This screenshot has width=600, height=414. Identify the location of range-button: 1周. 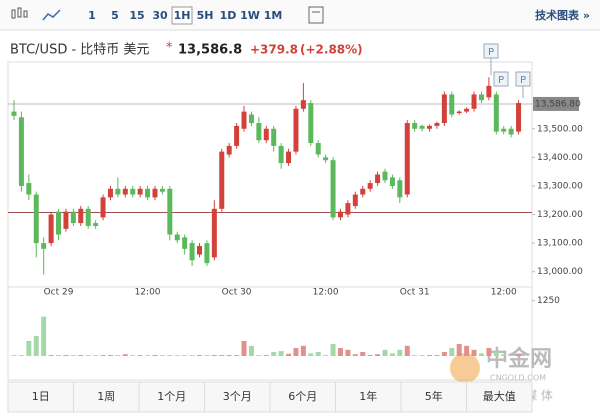
(106, 396).